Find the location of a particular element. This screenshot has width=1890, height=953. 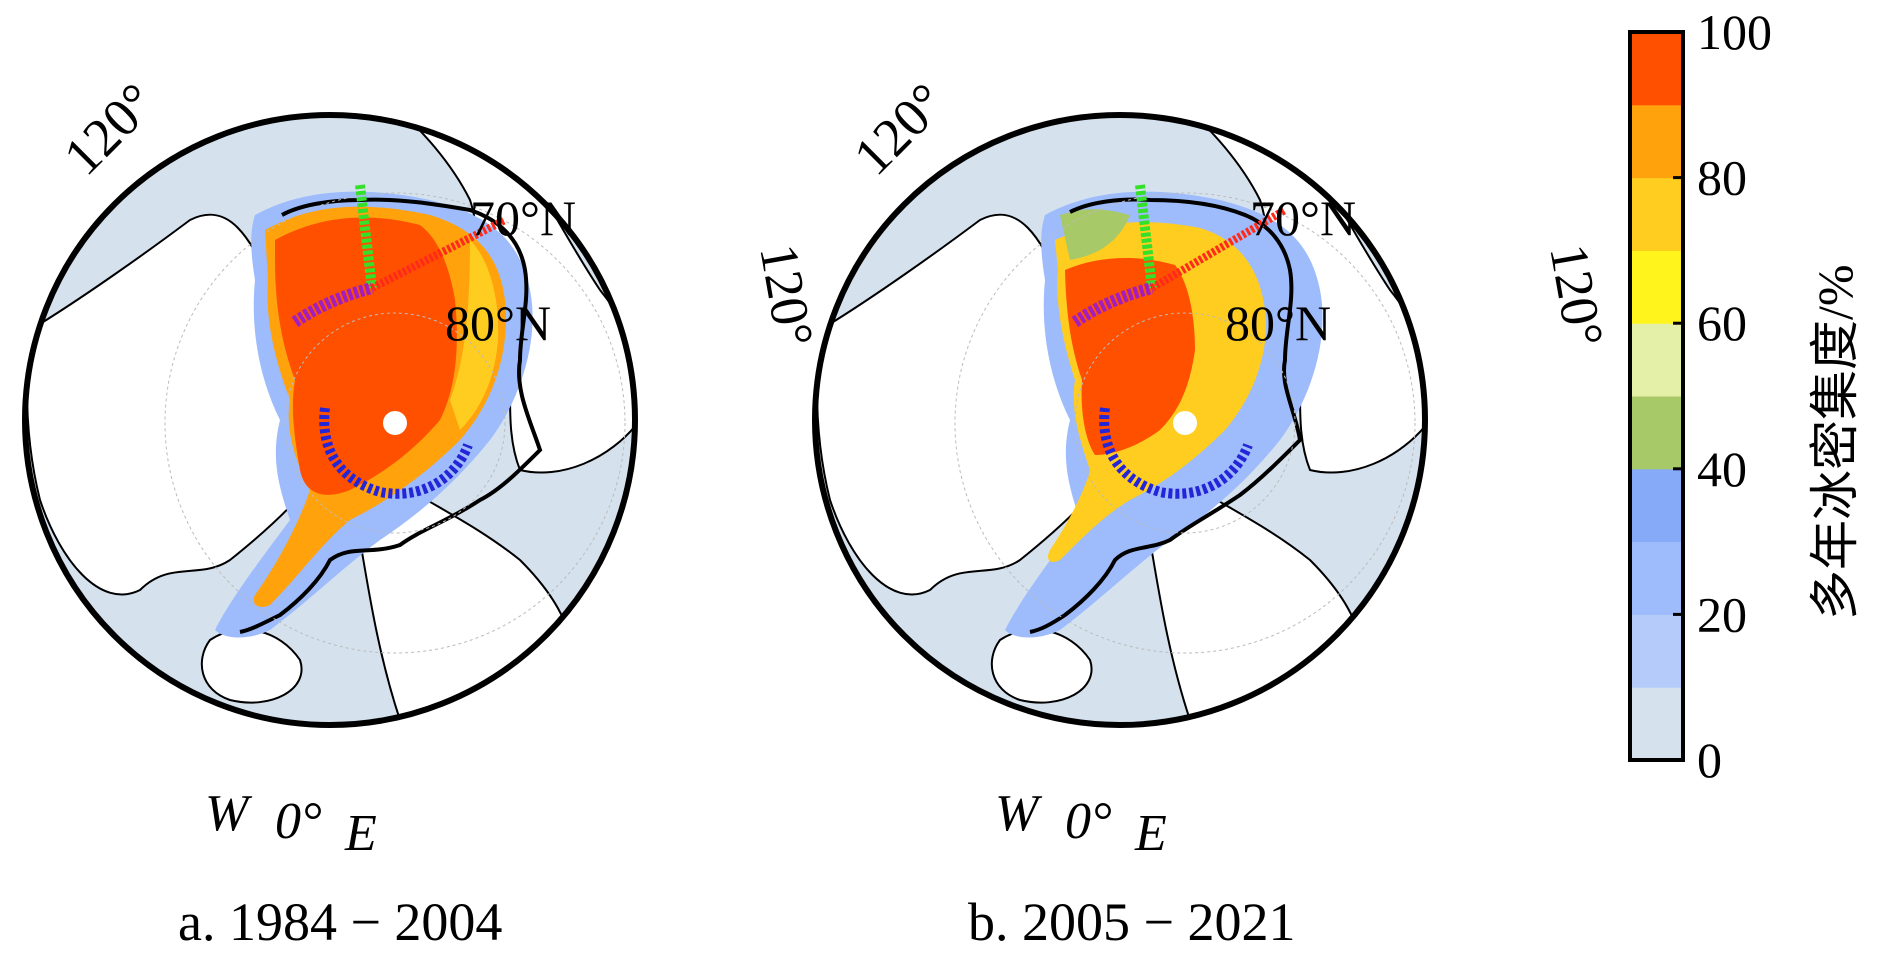

panel-b-caption: b. 2005 − 2021 is located at coordinates (1131, 922).